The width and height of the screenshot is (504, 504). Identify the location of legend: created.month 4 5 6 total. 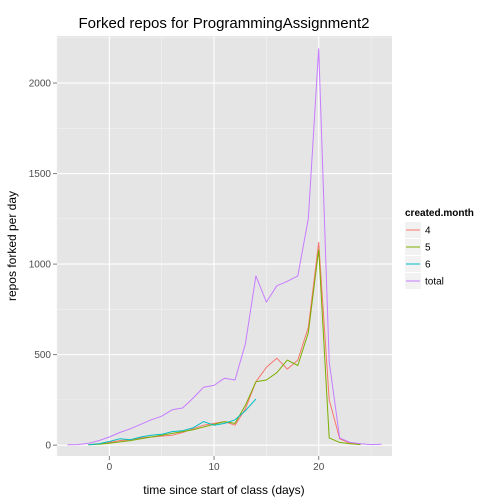
(439, 248).